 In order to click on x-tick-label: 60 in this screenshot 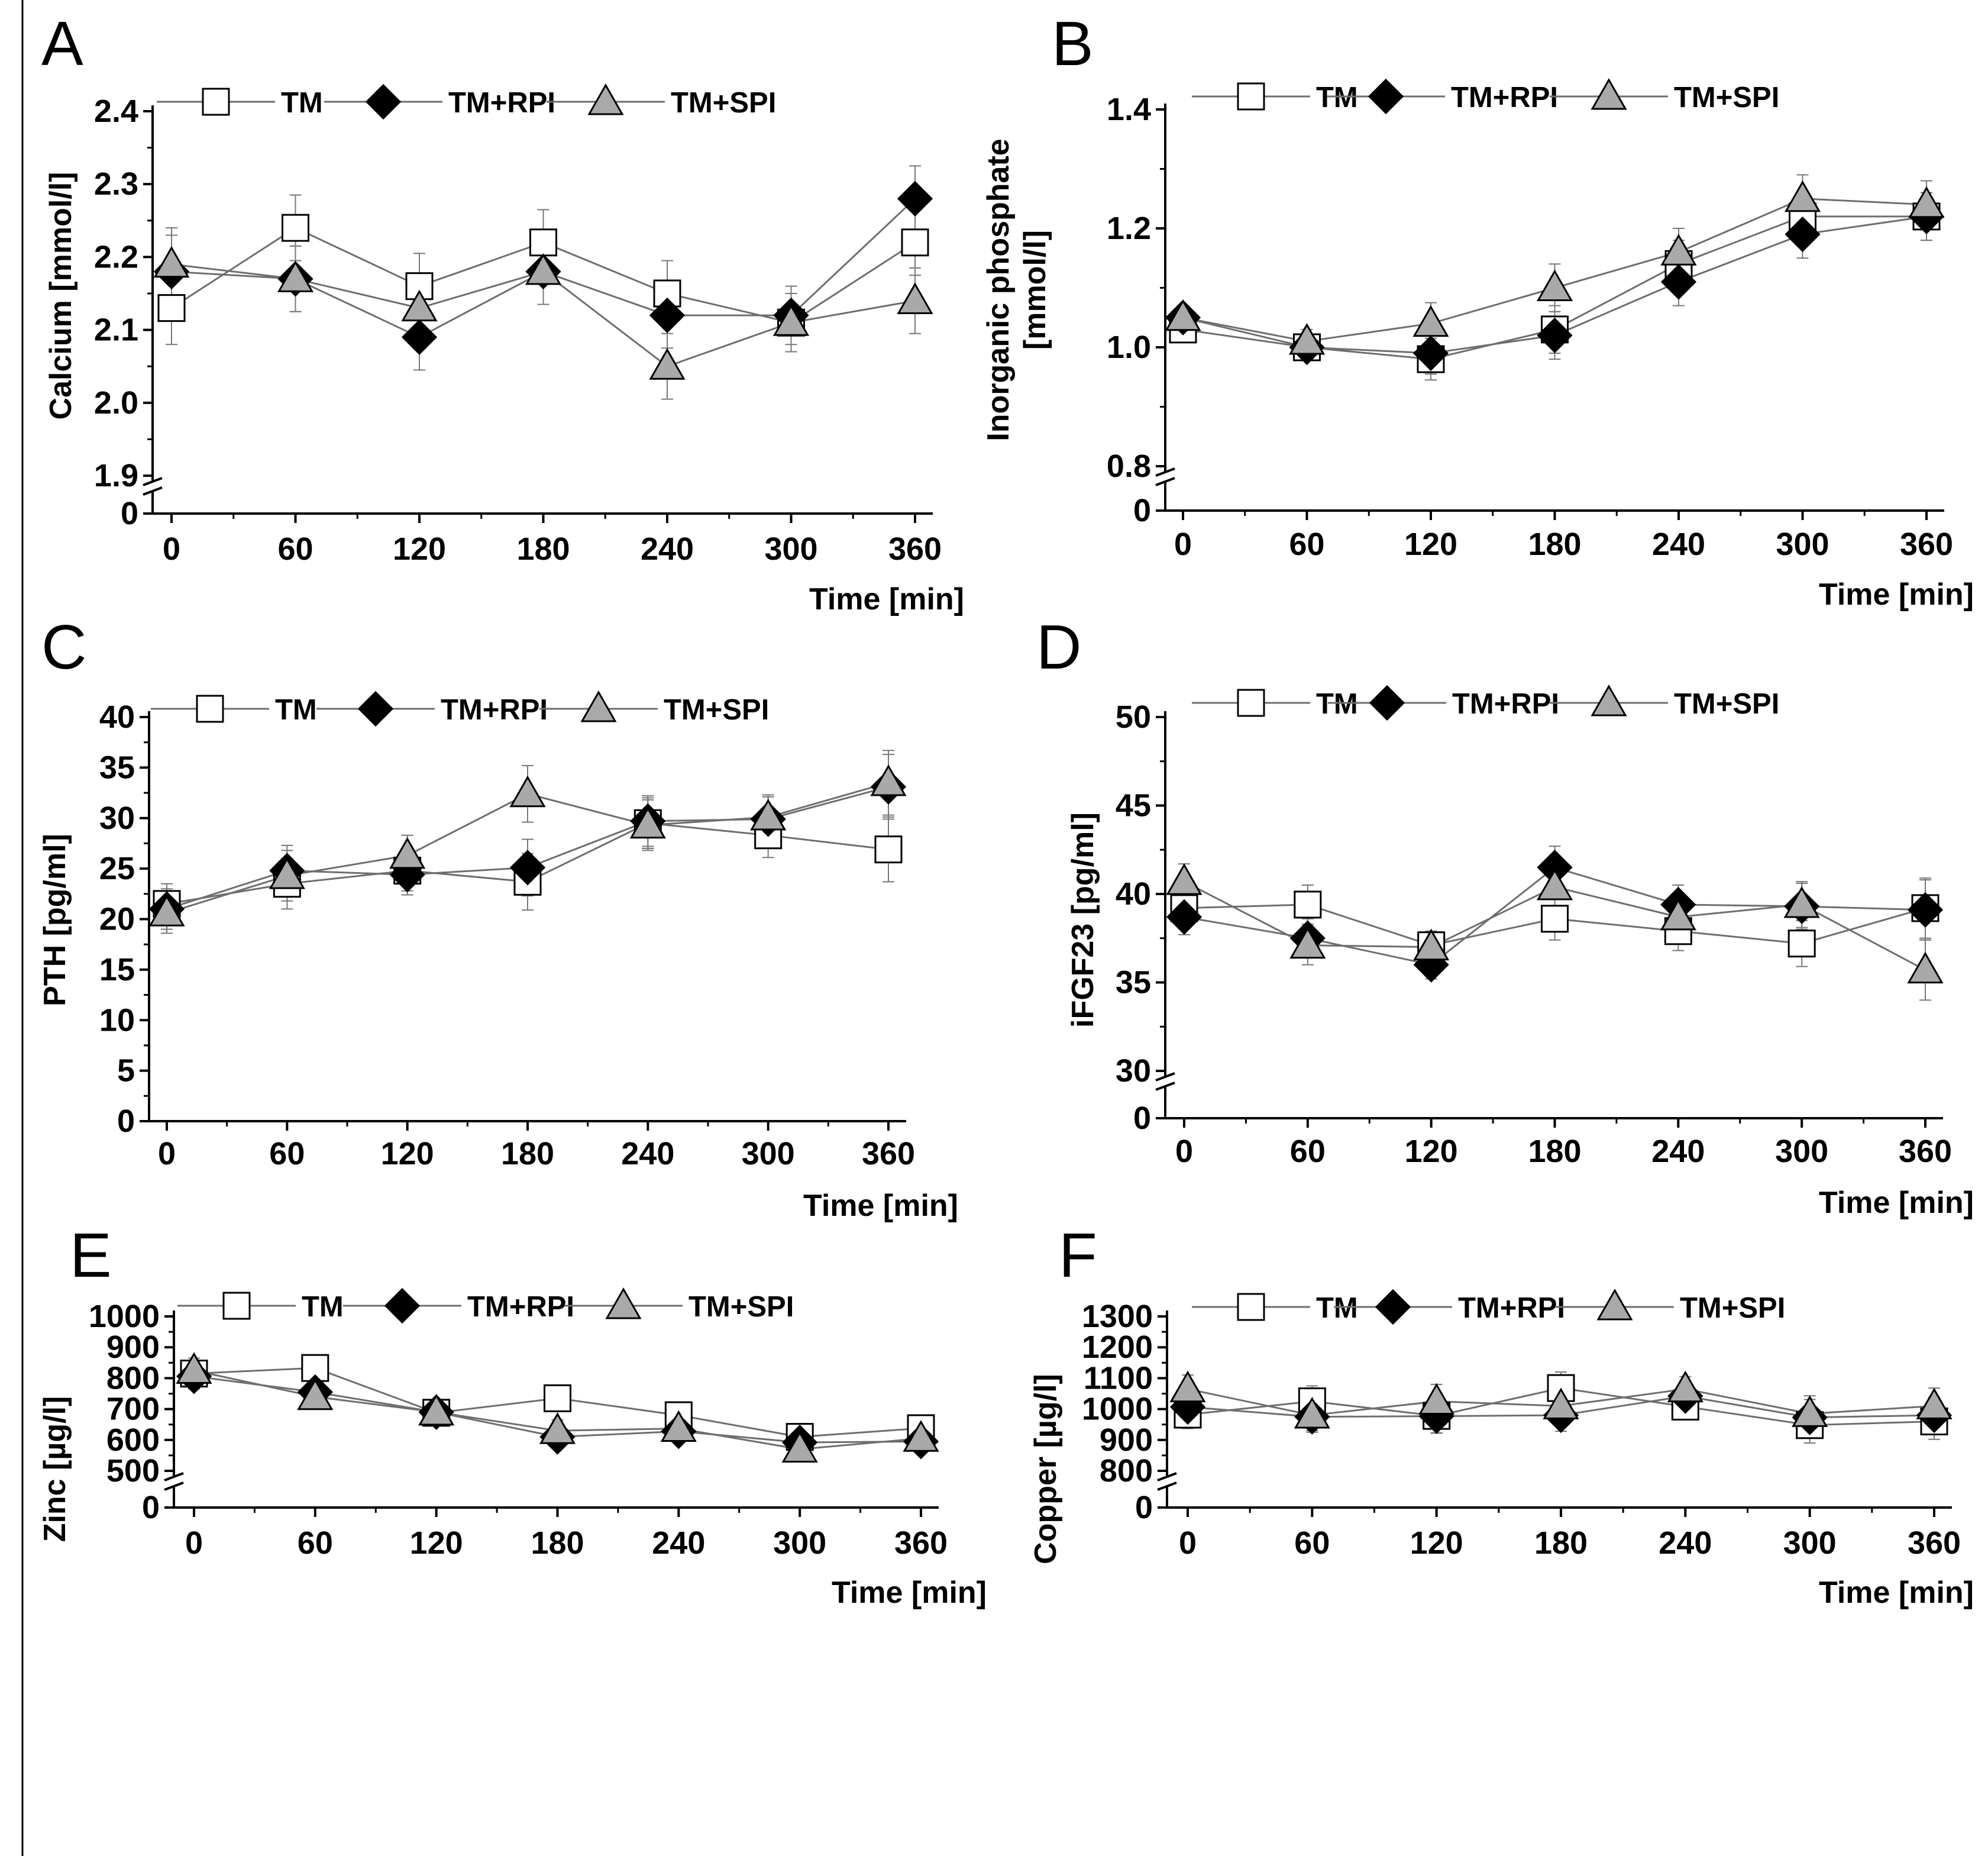, I will do `click(295, 549)`.